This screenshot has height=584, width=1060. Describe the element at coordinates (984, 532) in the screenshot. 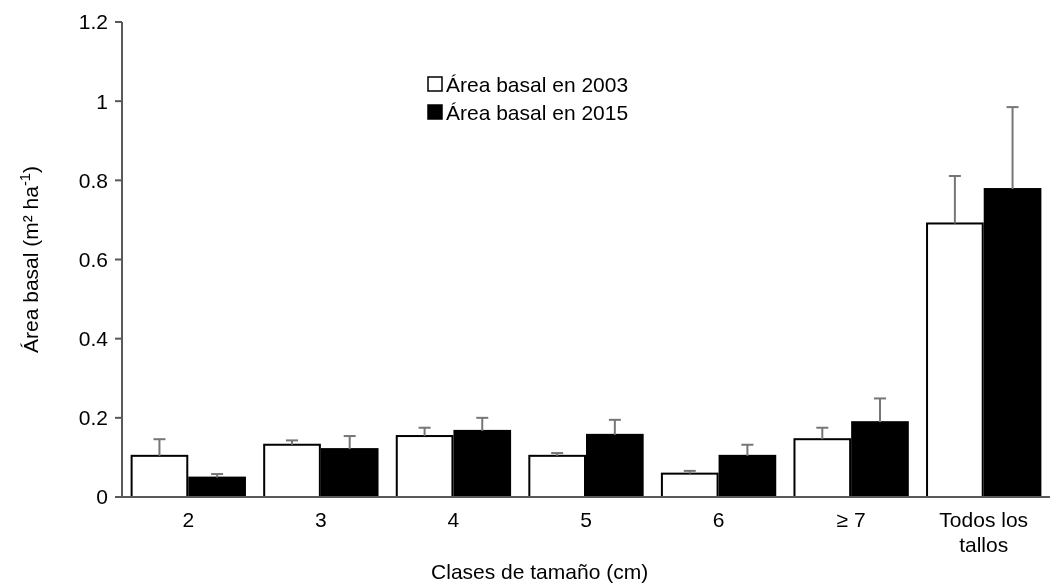

I see `x-tick-label: Todos los tallos` at that location.